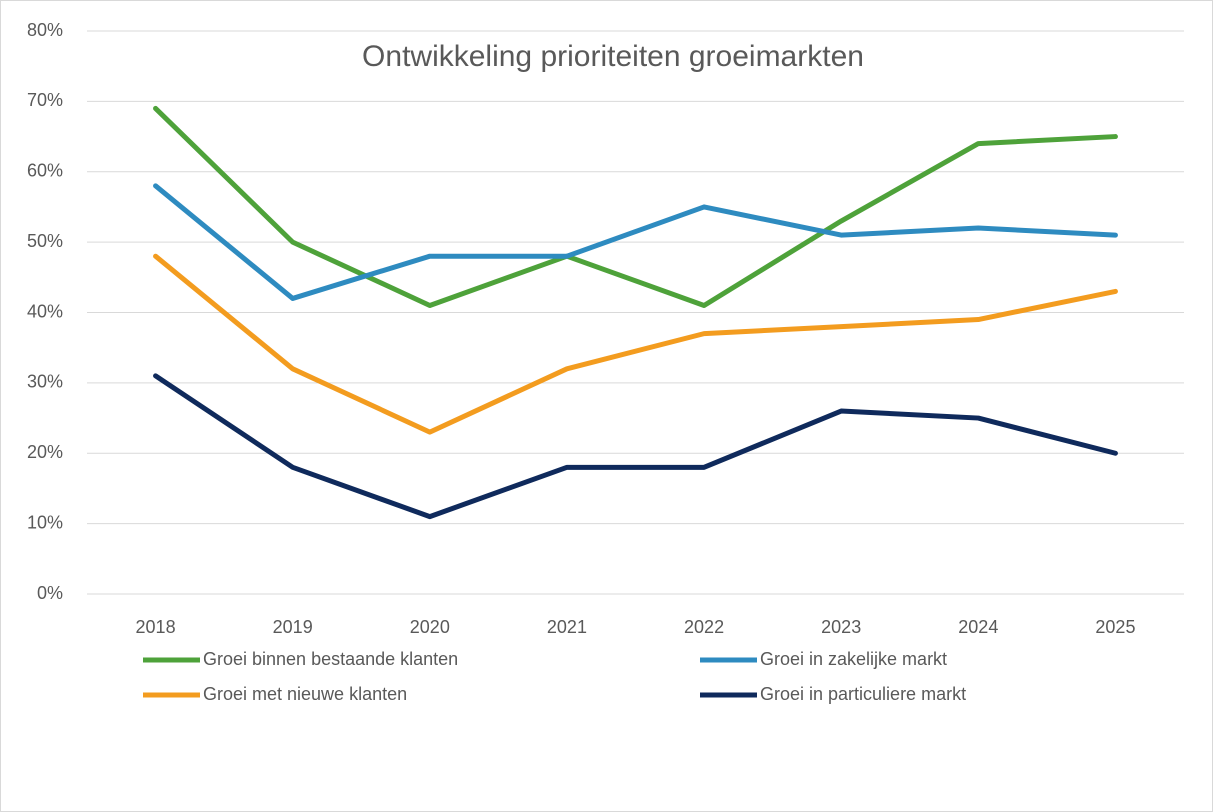  What do you see at coordinates (704, 627) in the screenshot?
I see `x-tick-label: 2022` at bounding box center [704, 627].